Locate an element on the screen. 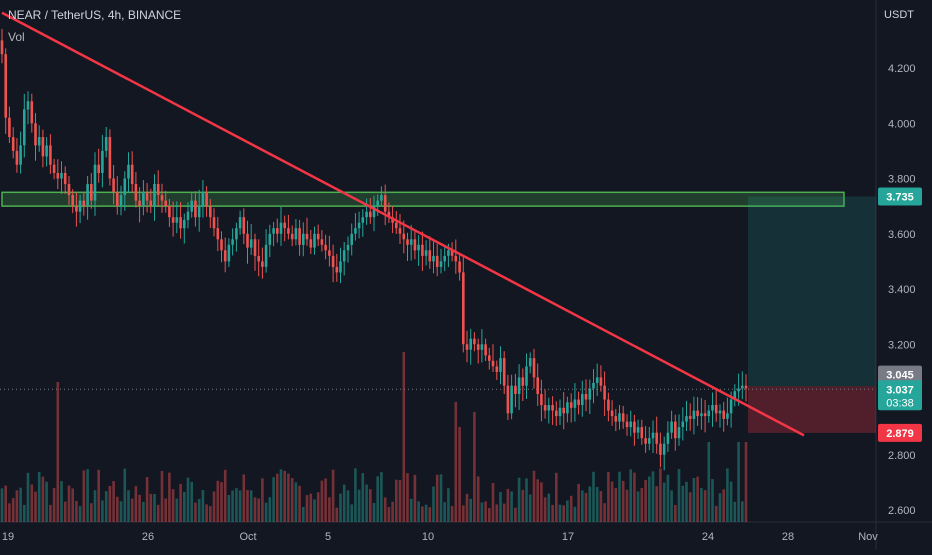  y-tick-label: 2.600 is located at coordinates (902, 511).